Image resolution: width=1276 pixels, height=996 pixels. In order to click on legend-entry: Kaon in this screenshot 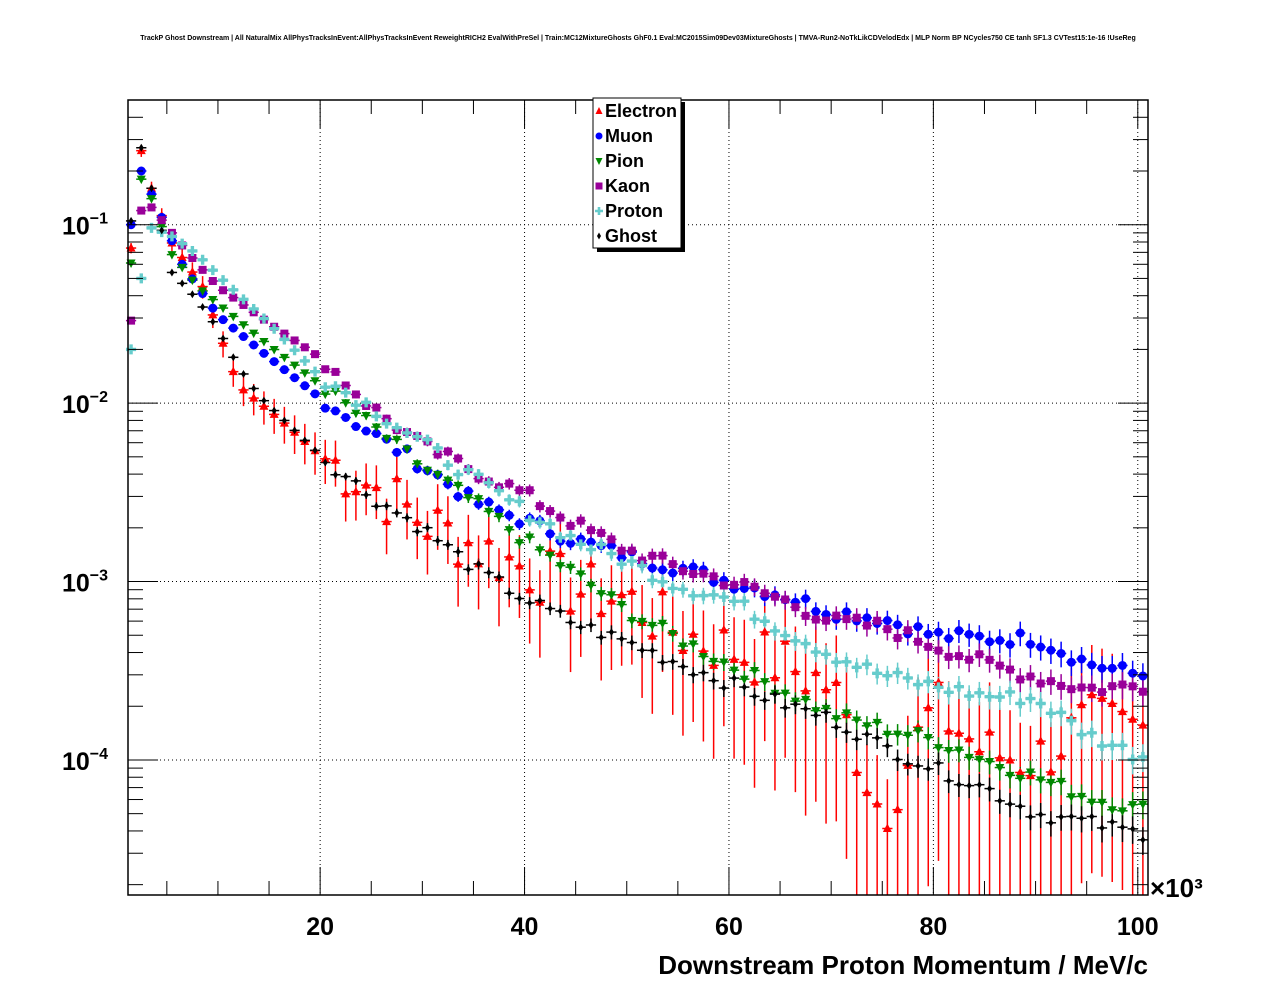, I will do `click(622, 186)`.